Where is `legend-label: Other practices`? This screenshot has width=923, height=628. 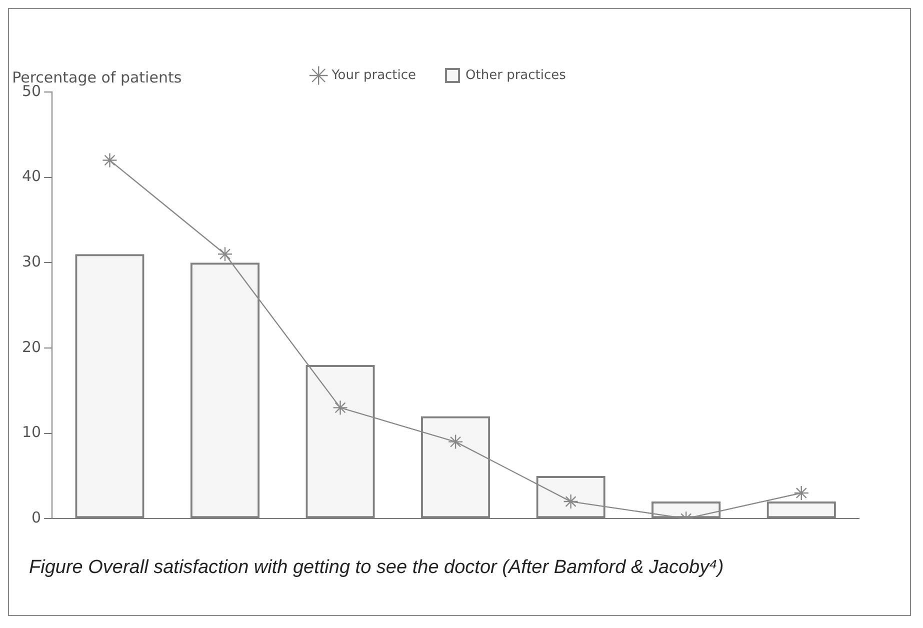
legend-label: Other practices is located at coordinates (516, 75).